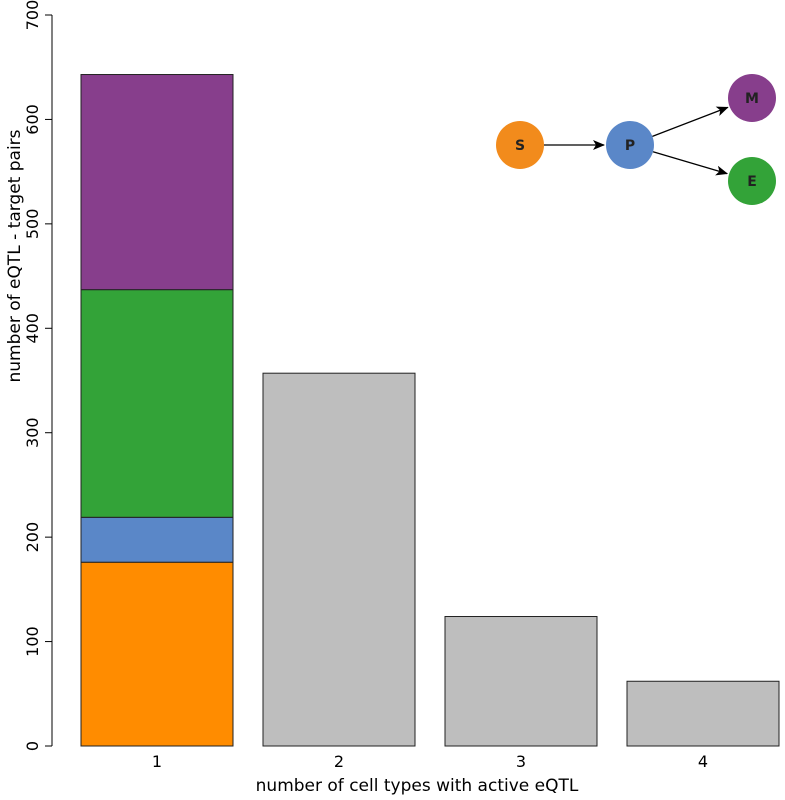 This screenshot has width=785, height=800. I want to click on x-tick-label-3: 3, so click(521, 761).